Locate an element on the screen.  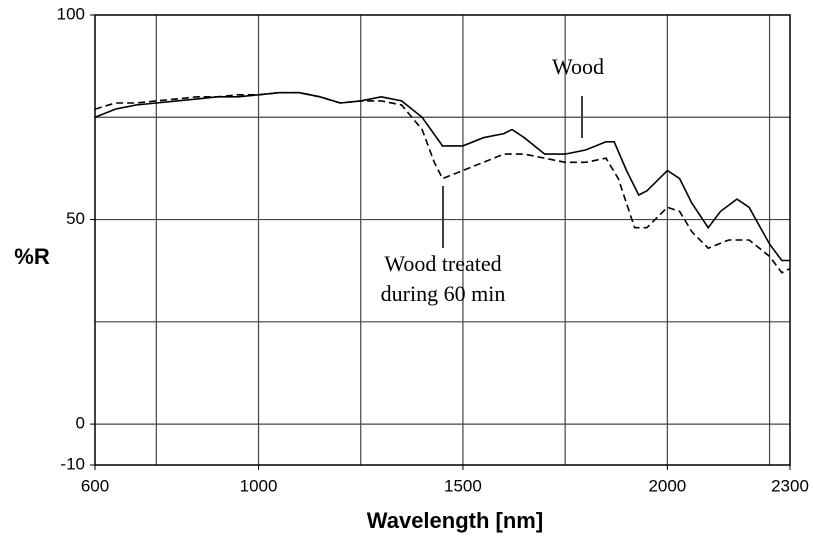
annotation: Wood is located at coordinates (578, 66).